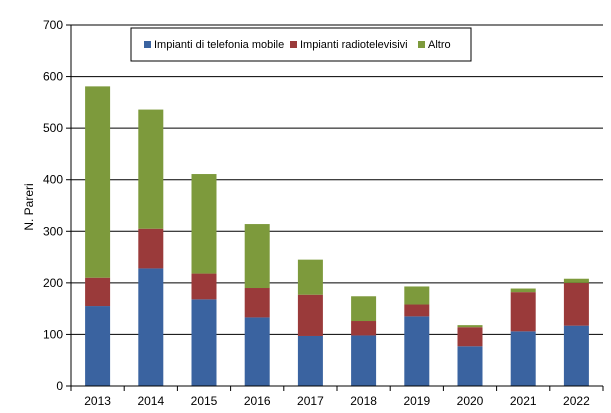 This screenshot has height=413, width=611. What do you see at coordinates (97, 401) in the screenshot?
I see `x-tick-label: 2013` at bounding box center [97, 401].